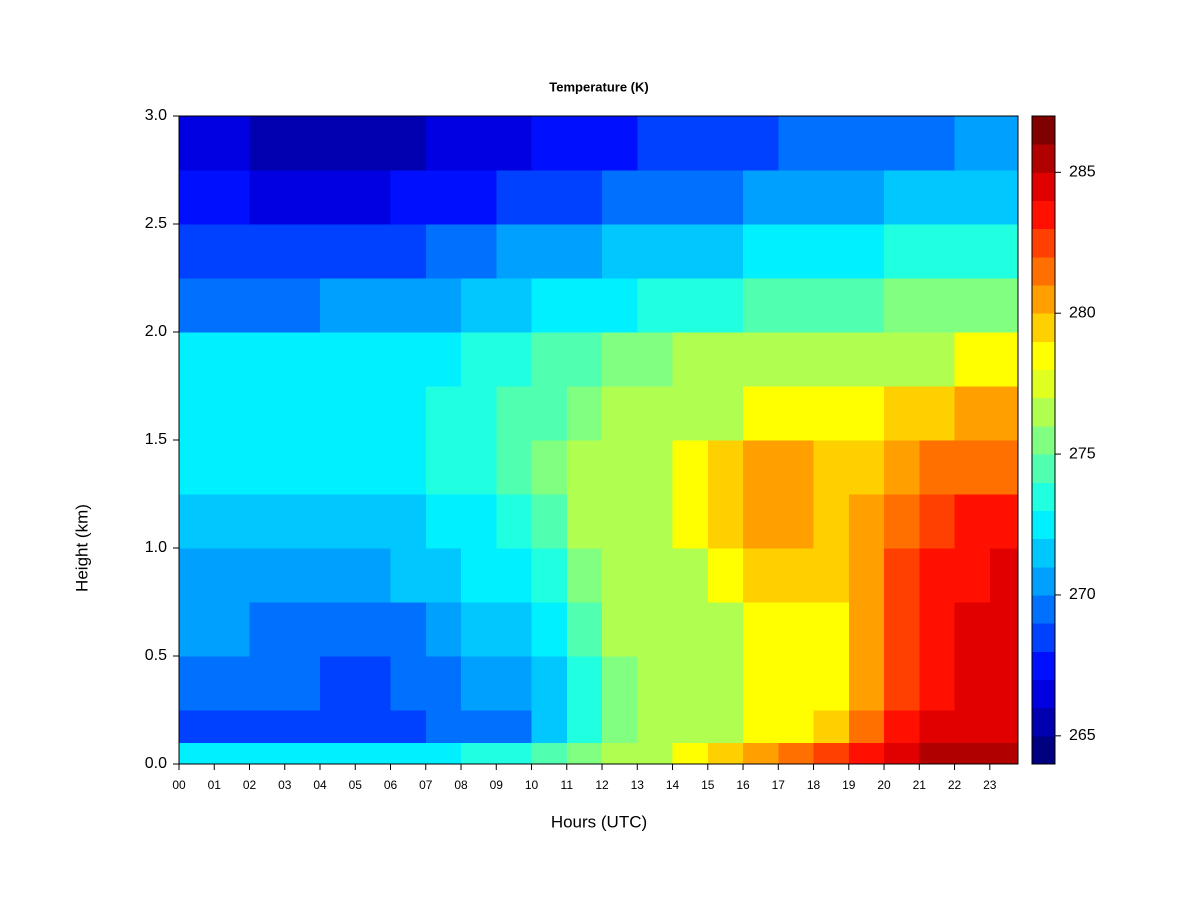 The image size is (1200, 900). Describe the element at coordinates (602, 785) in the screenshot. I see `x-tick-label: 12` at that location.